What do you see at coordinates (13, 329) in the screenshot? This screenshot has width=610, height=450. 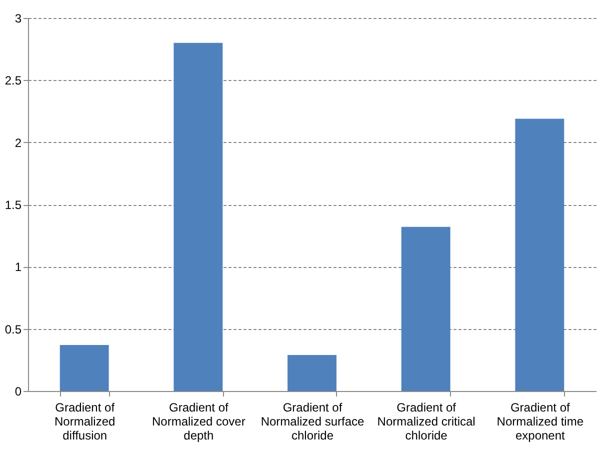 I see `y-tick-label: 0.5` at bounding box center [13, 329].